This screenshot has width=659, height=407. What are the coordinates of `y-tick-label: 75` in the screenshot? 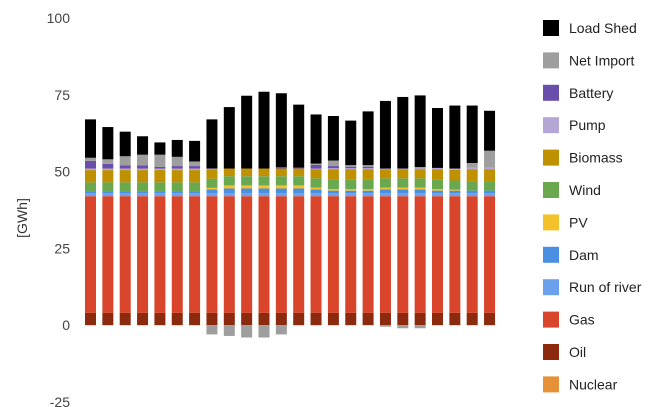 It's located at (62, 95).